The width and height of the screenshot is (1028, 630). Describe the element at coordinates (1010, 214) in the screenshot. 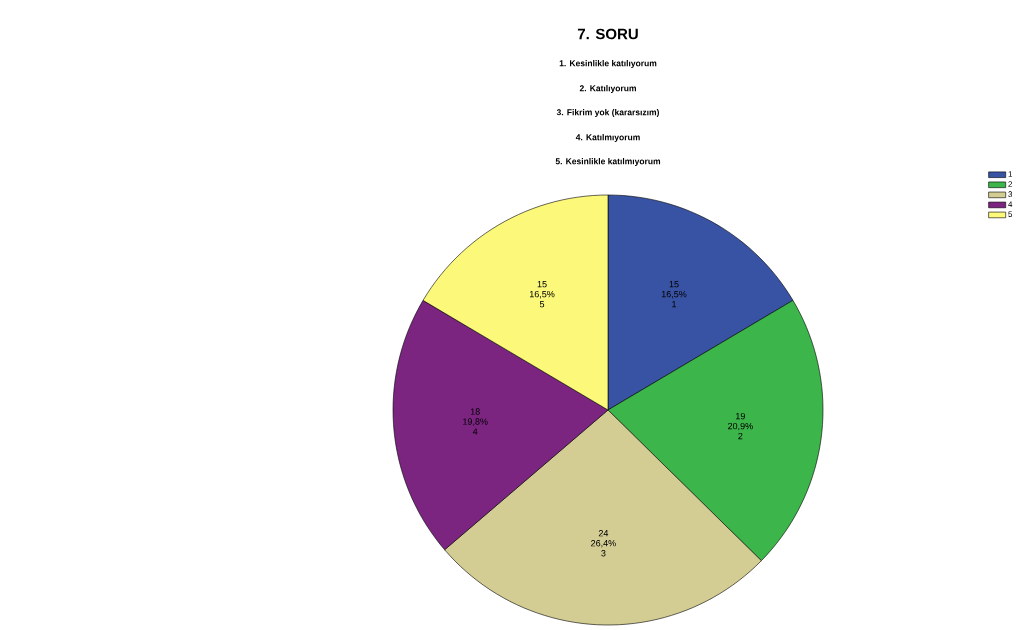

I see `legend-label: 5` at that location.